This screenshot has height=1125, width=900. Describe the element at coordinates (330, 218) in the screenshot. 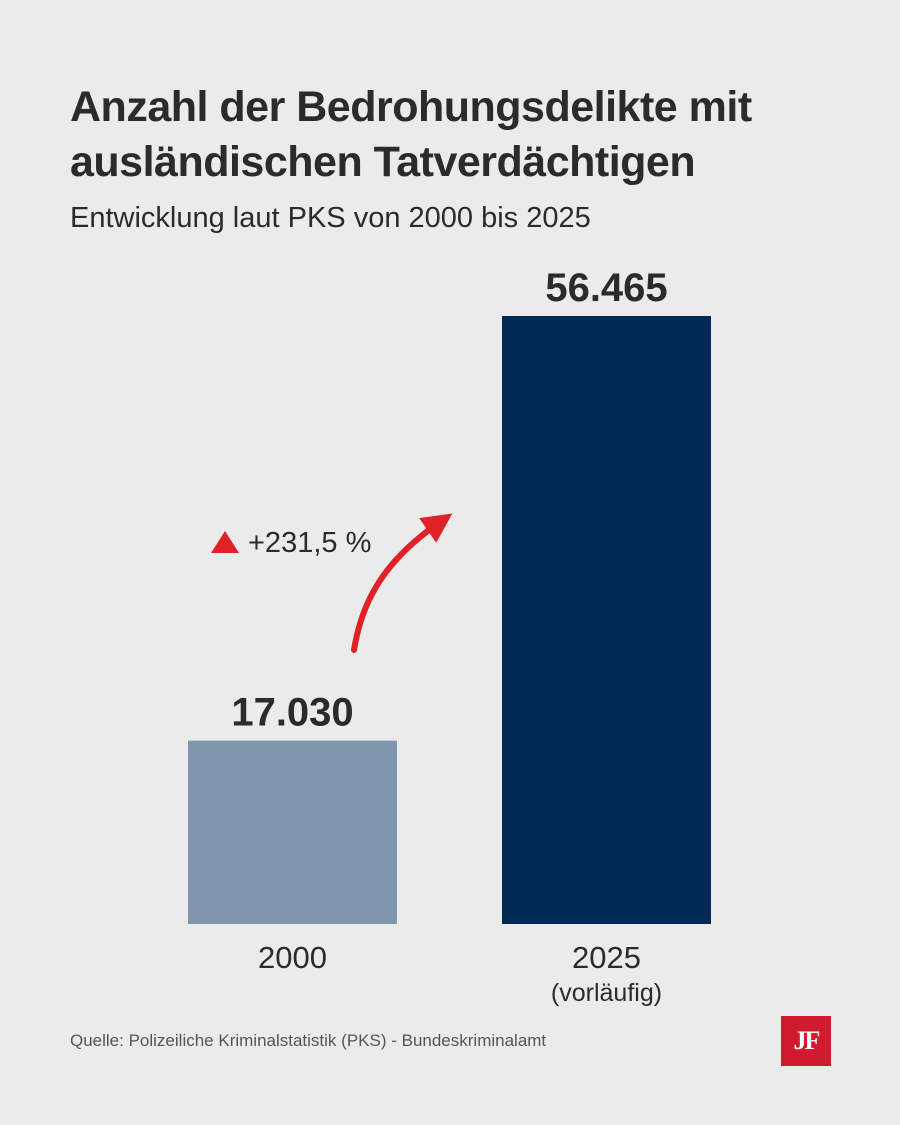

I see `chart-subtitle: Entwicklung laut PKS von 2000 bis 2025` at that location.